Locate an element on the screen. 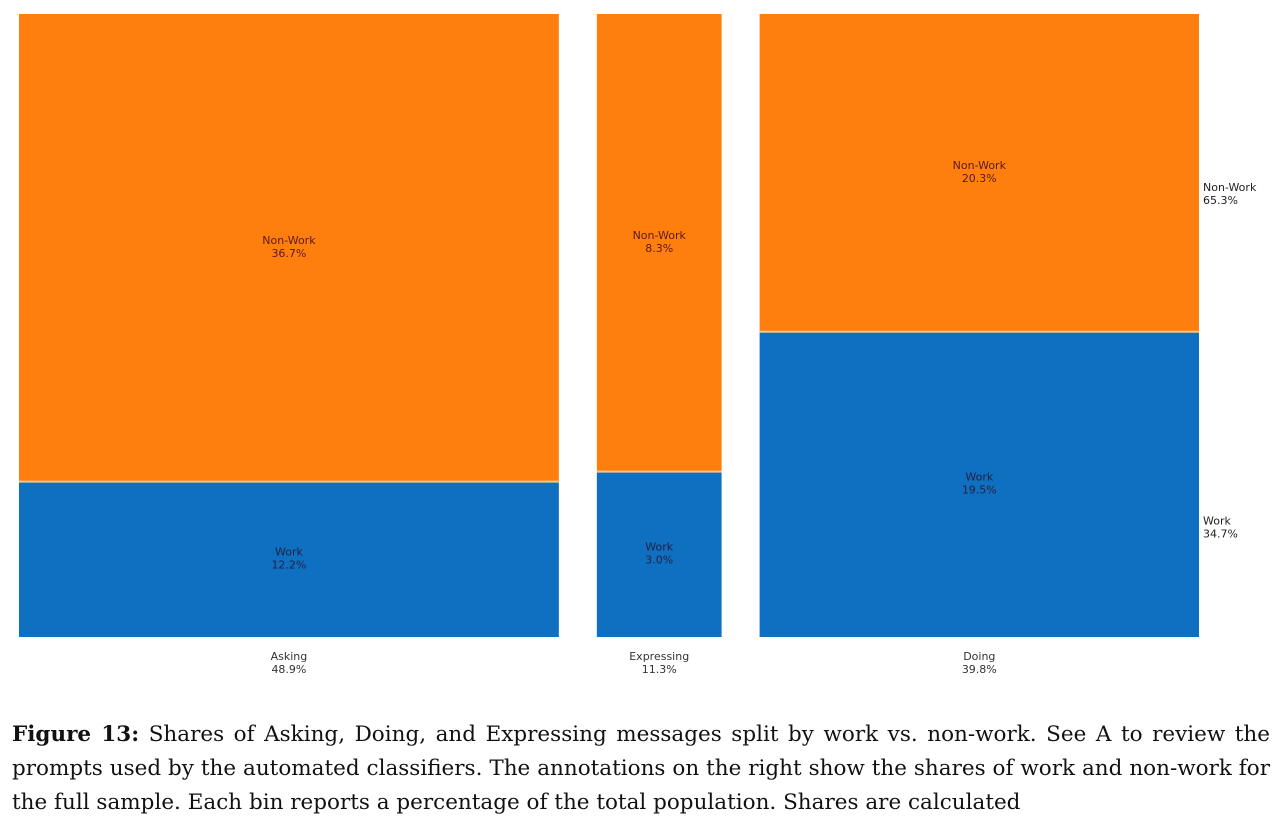  tick-label-expressing: Expressing 11.3% is located at coordinates (659, 663).